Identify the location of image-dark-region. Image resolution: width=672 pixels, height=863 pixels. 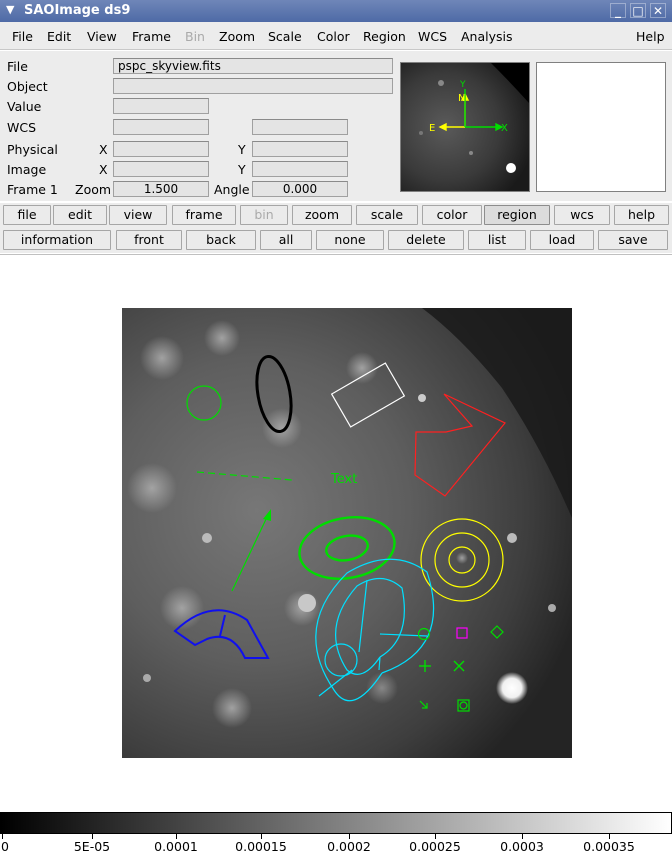
(497, 413).